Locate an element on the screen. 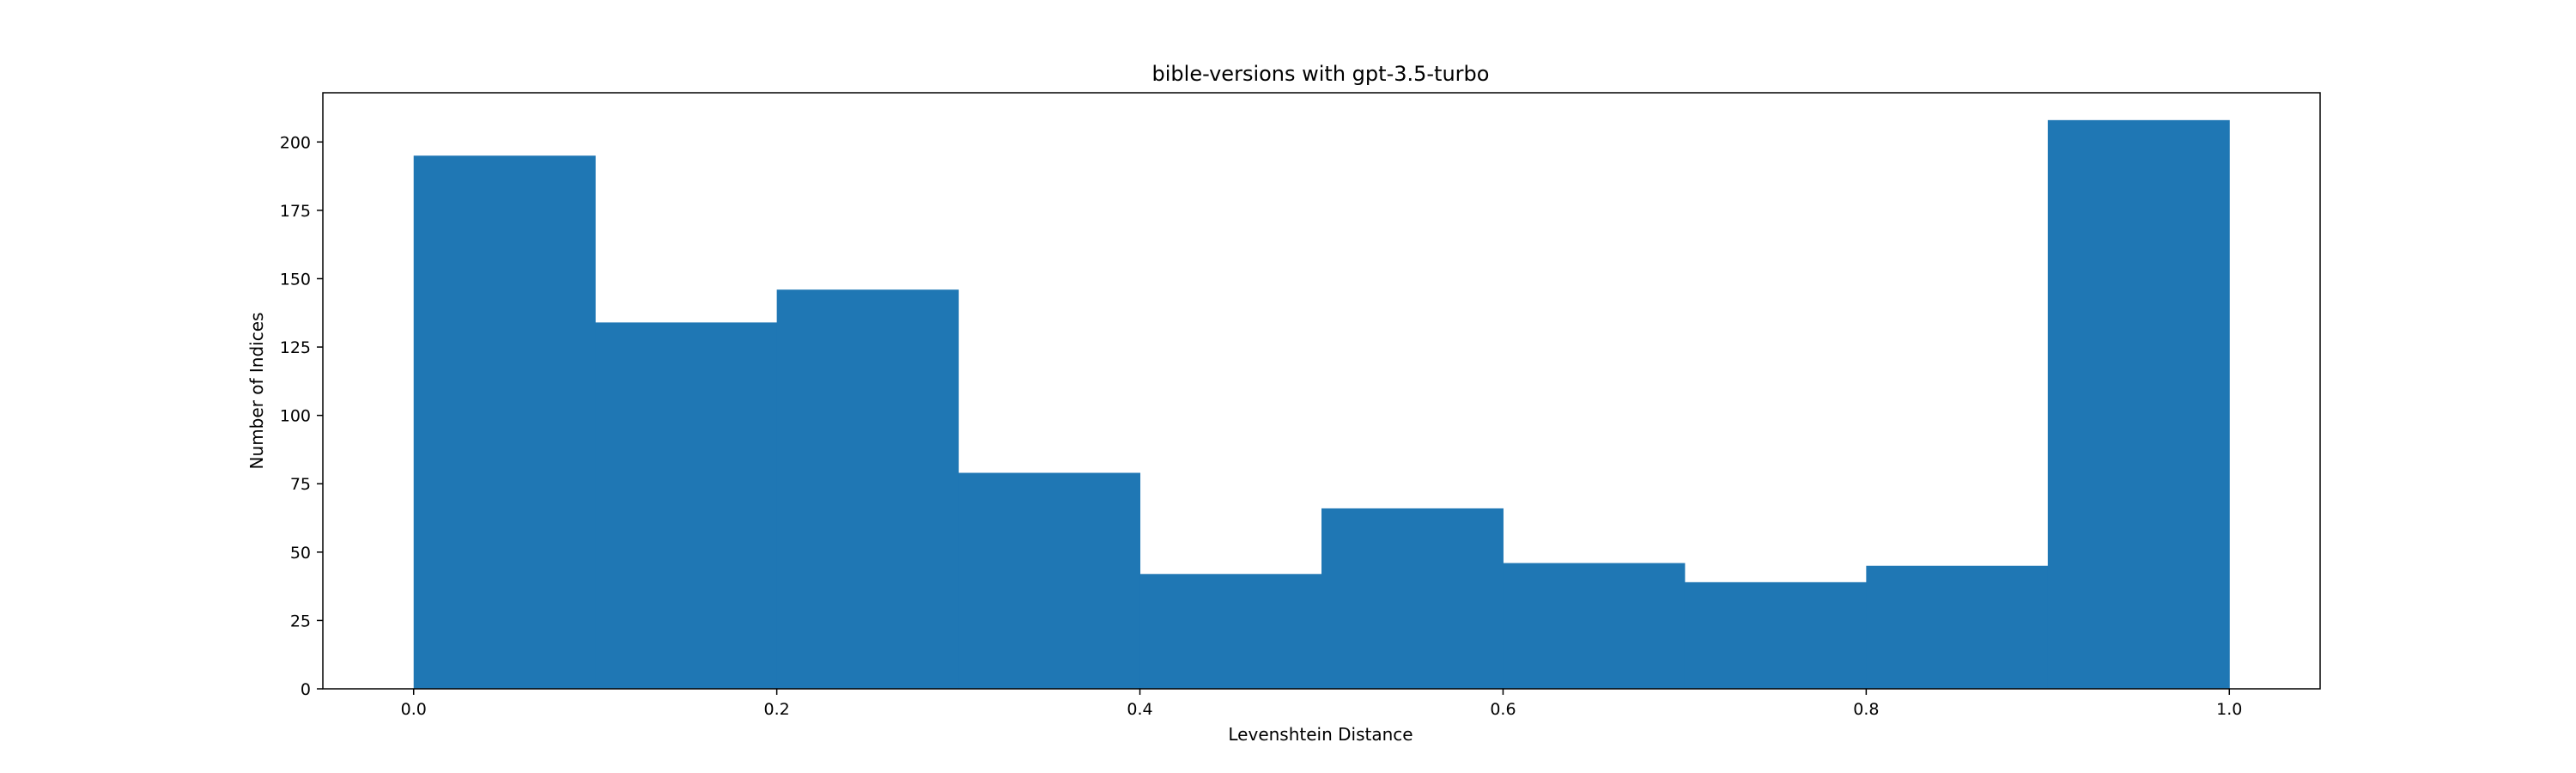 This screenshot has height=773, width=2576. y-tick-label: 25 is located at coordinates (301, 621).